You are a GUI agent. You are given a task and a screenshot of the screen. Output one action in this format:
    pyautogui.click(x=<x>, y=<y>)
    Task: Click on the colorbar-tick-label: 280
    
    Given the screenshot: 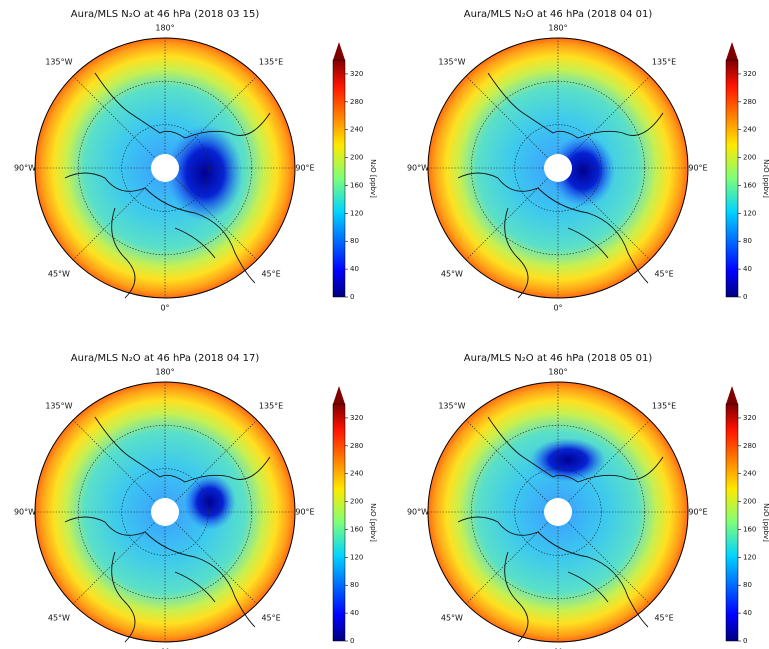 What is the action you would take?
    pyautogui.click(x=749, y=446)
    